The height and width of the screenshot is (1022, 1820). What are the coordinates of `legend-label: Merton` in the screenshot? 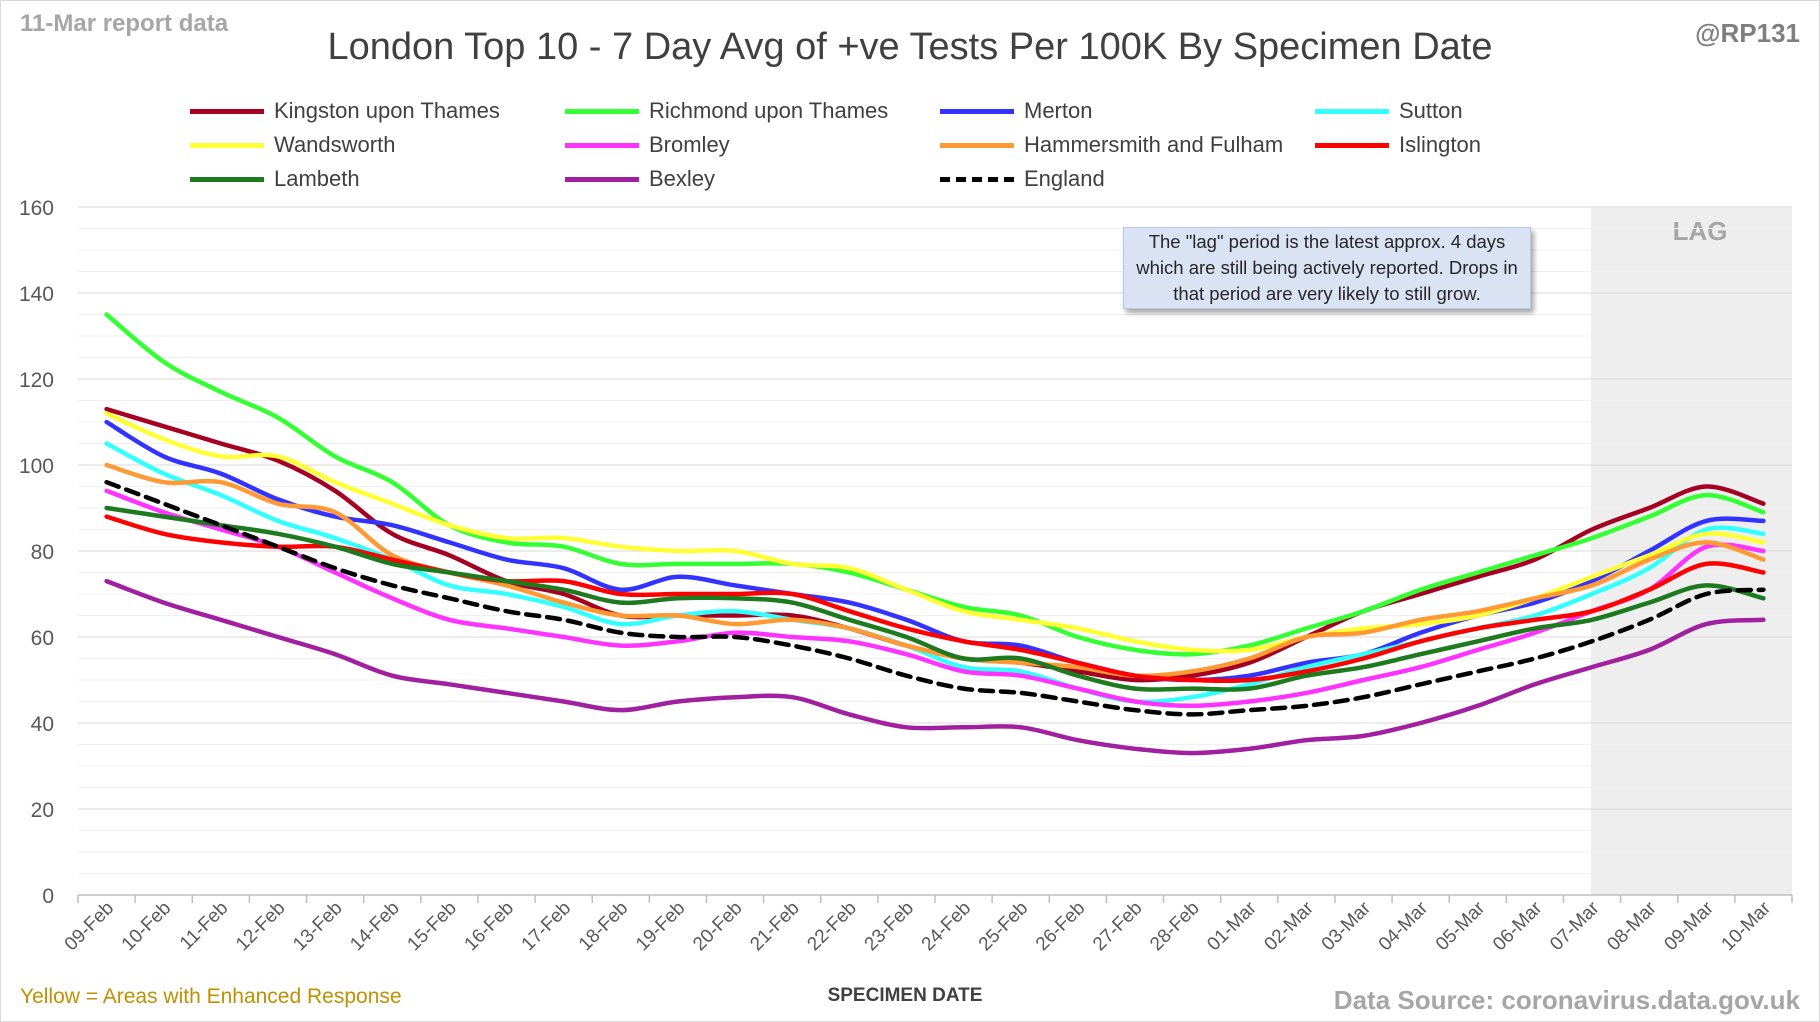 It's located at (1058, 110).